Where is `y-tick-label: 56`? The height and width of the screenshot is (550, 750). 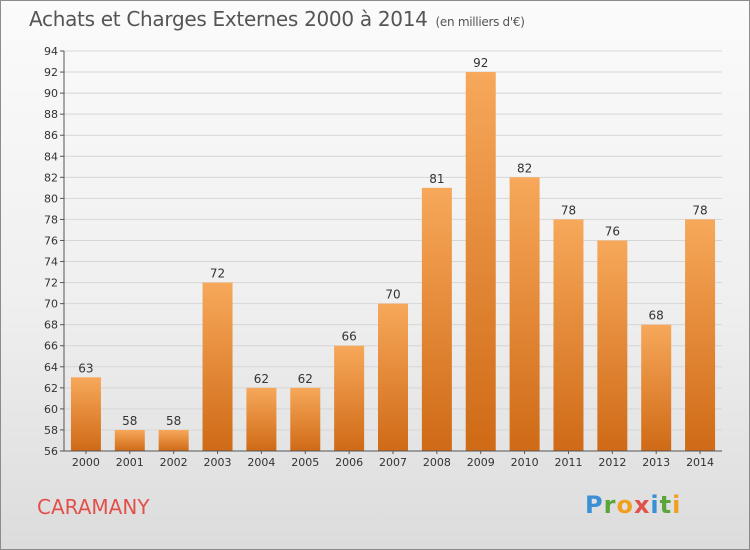
y-tick-label: 56 is located at coordinates (51, 451).